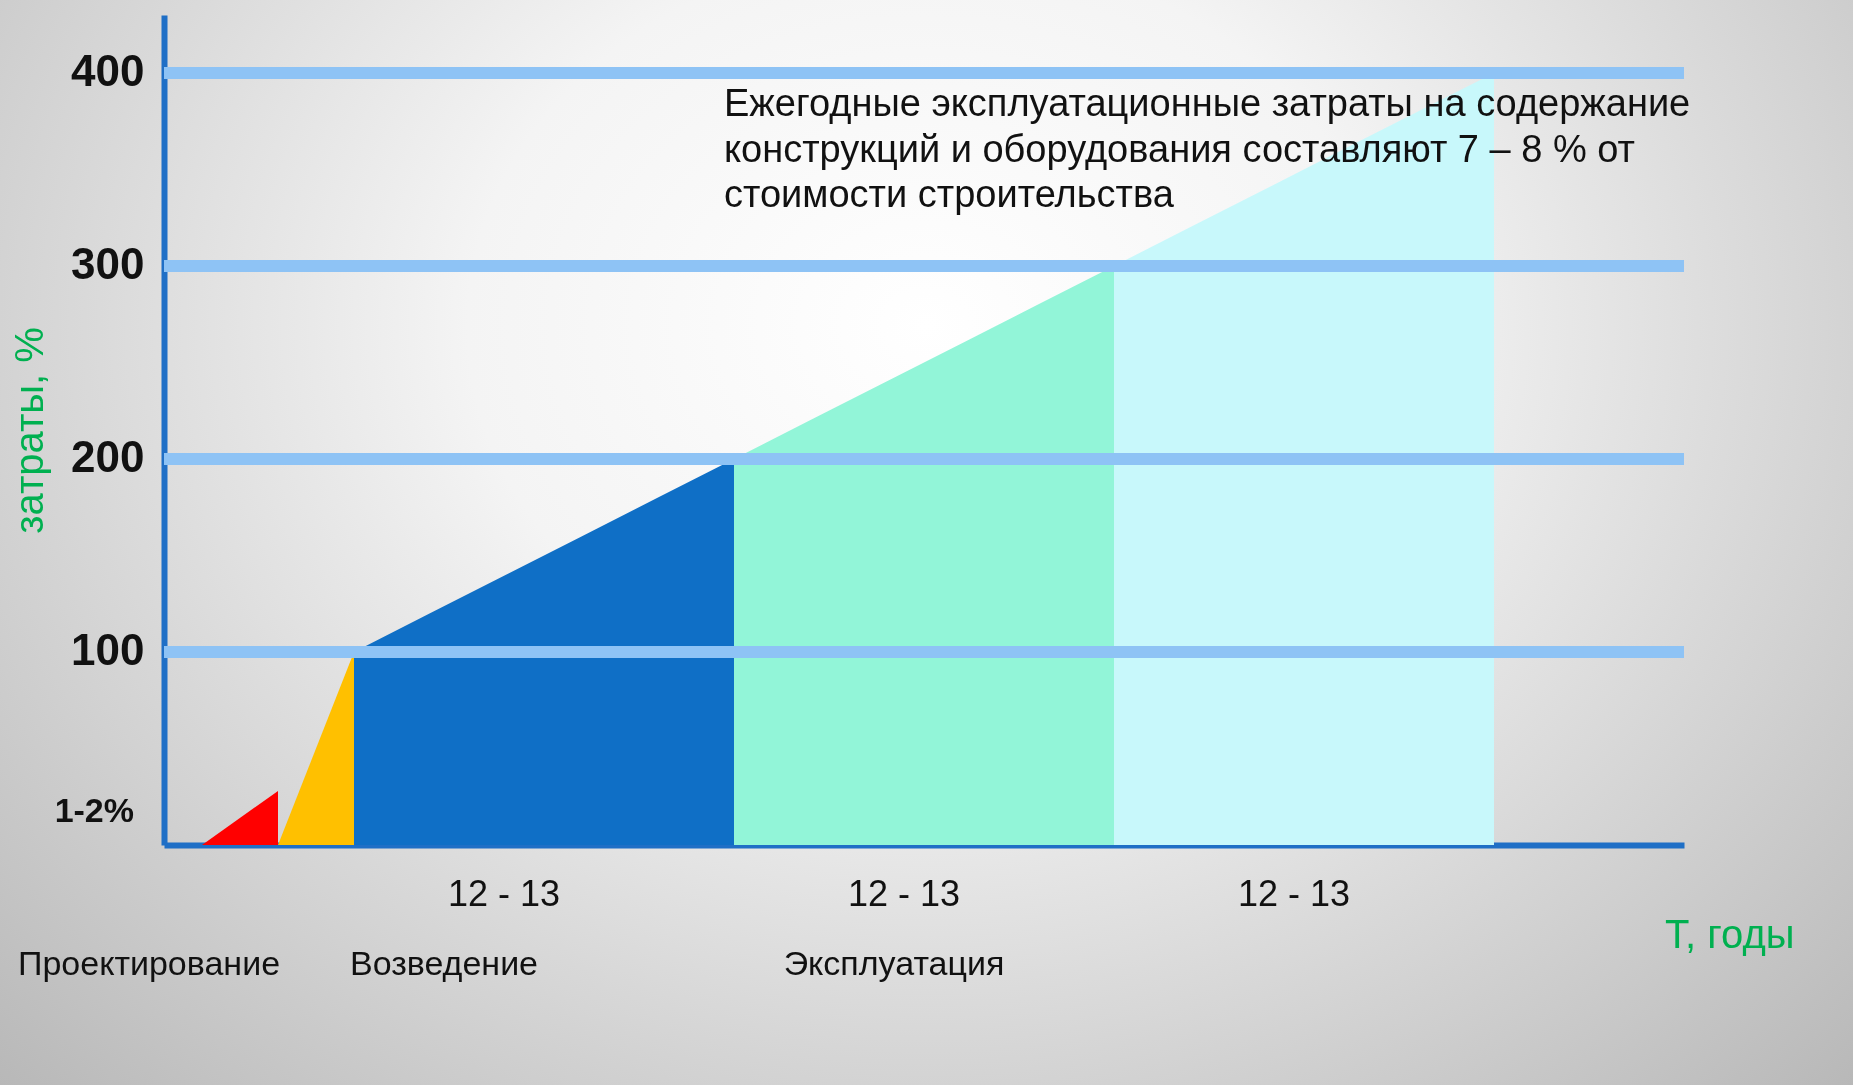 This screenshot has width=1853, height=1085. Describe the element at coordinates (149, 963) in the screenshot. I see `text: Проектирование` at that location.